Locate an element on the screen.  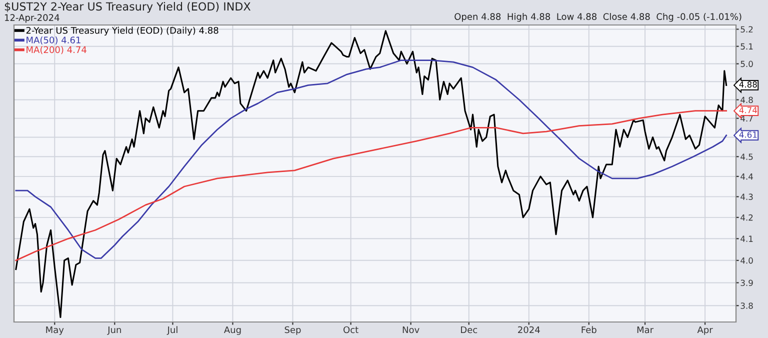
y-tick-label: 5.1 is located at coordinates (746, 46).